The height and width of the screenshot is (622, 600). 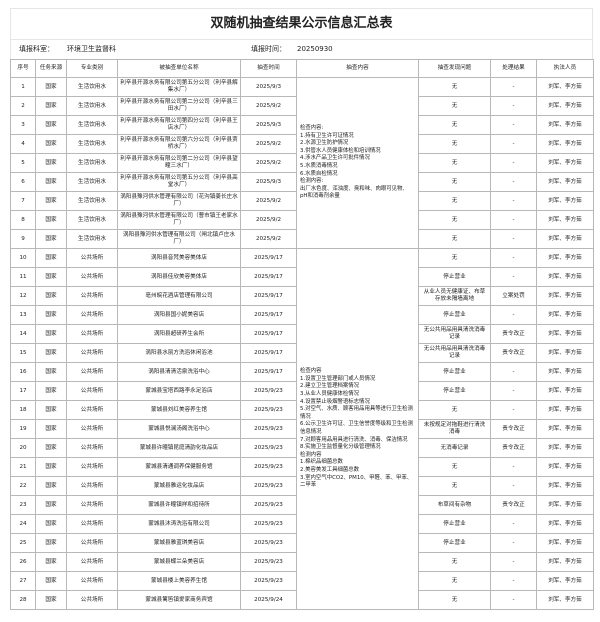 I want to click on index-cell: 13, so click(x=23, y=315).